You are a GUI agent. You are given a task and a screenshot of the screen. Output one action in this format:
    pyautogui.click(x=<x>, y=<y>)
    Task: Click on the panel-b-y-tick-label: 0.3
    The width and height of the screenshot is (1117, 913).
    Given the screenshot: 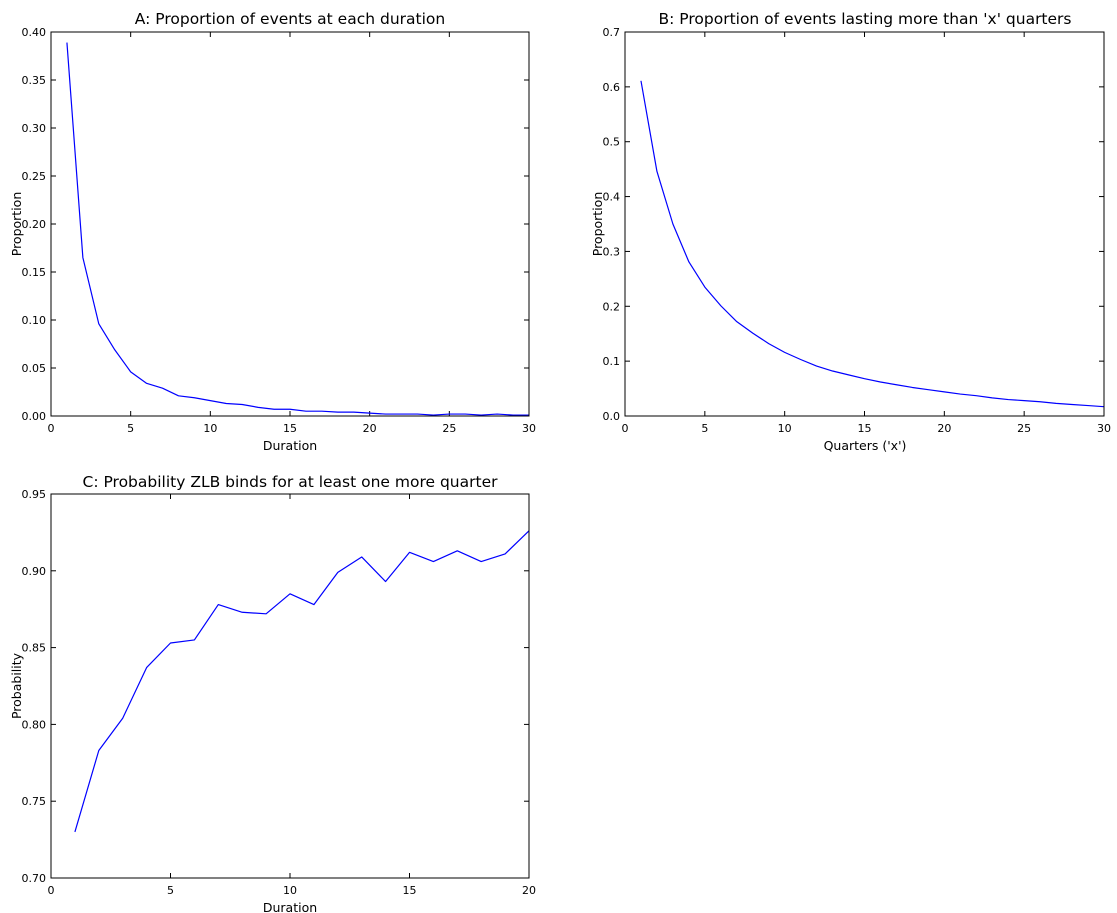 What is the action you would take?
    pyautogui.click(x=612, y=251)
    